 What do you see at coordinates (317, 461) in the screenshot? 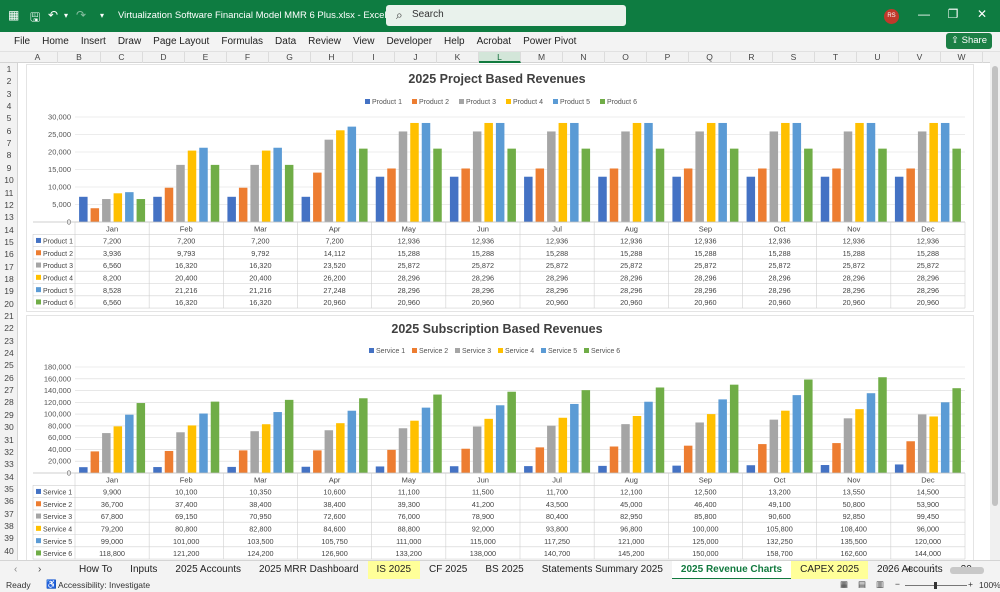
I see `bar-service-2-apr` at bounding box center [317, 461].